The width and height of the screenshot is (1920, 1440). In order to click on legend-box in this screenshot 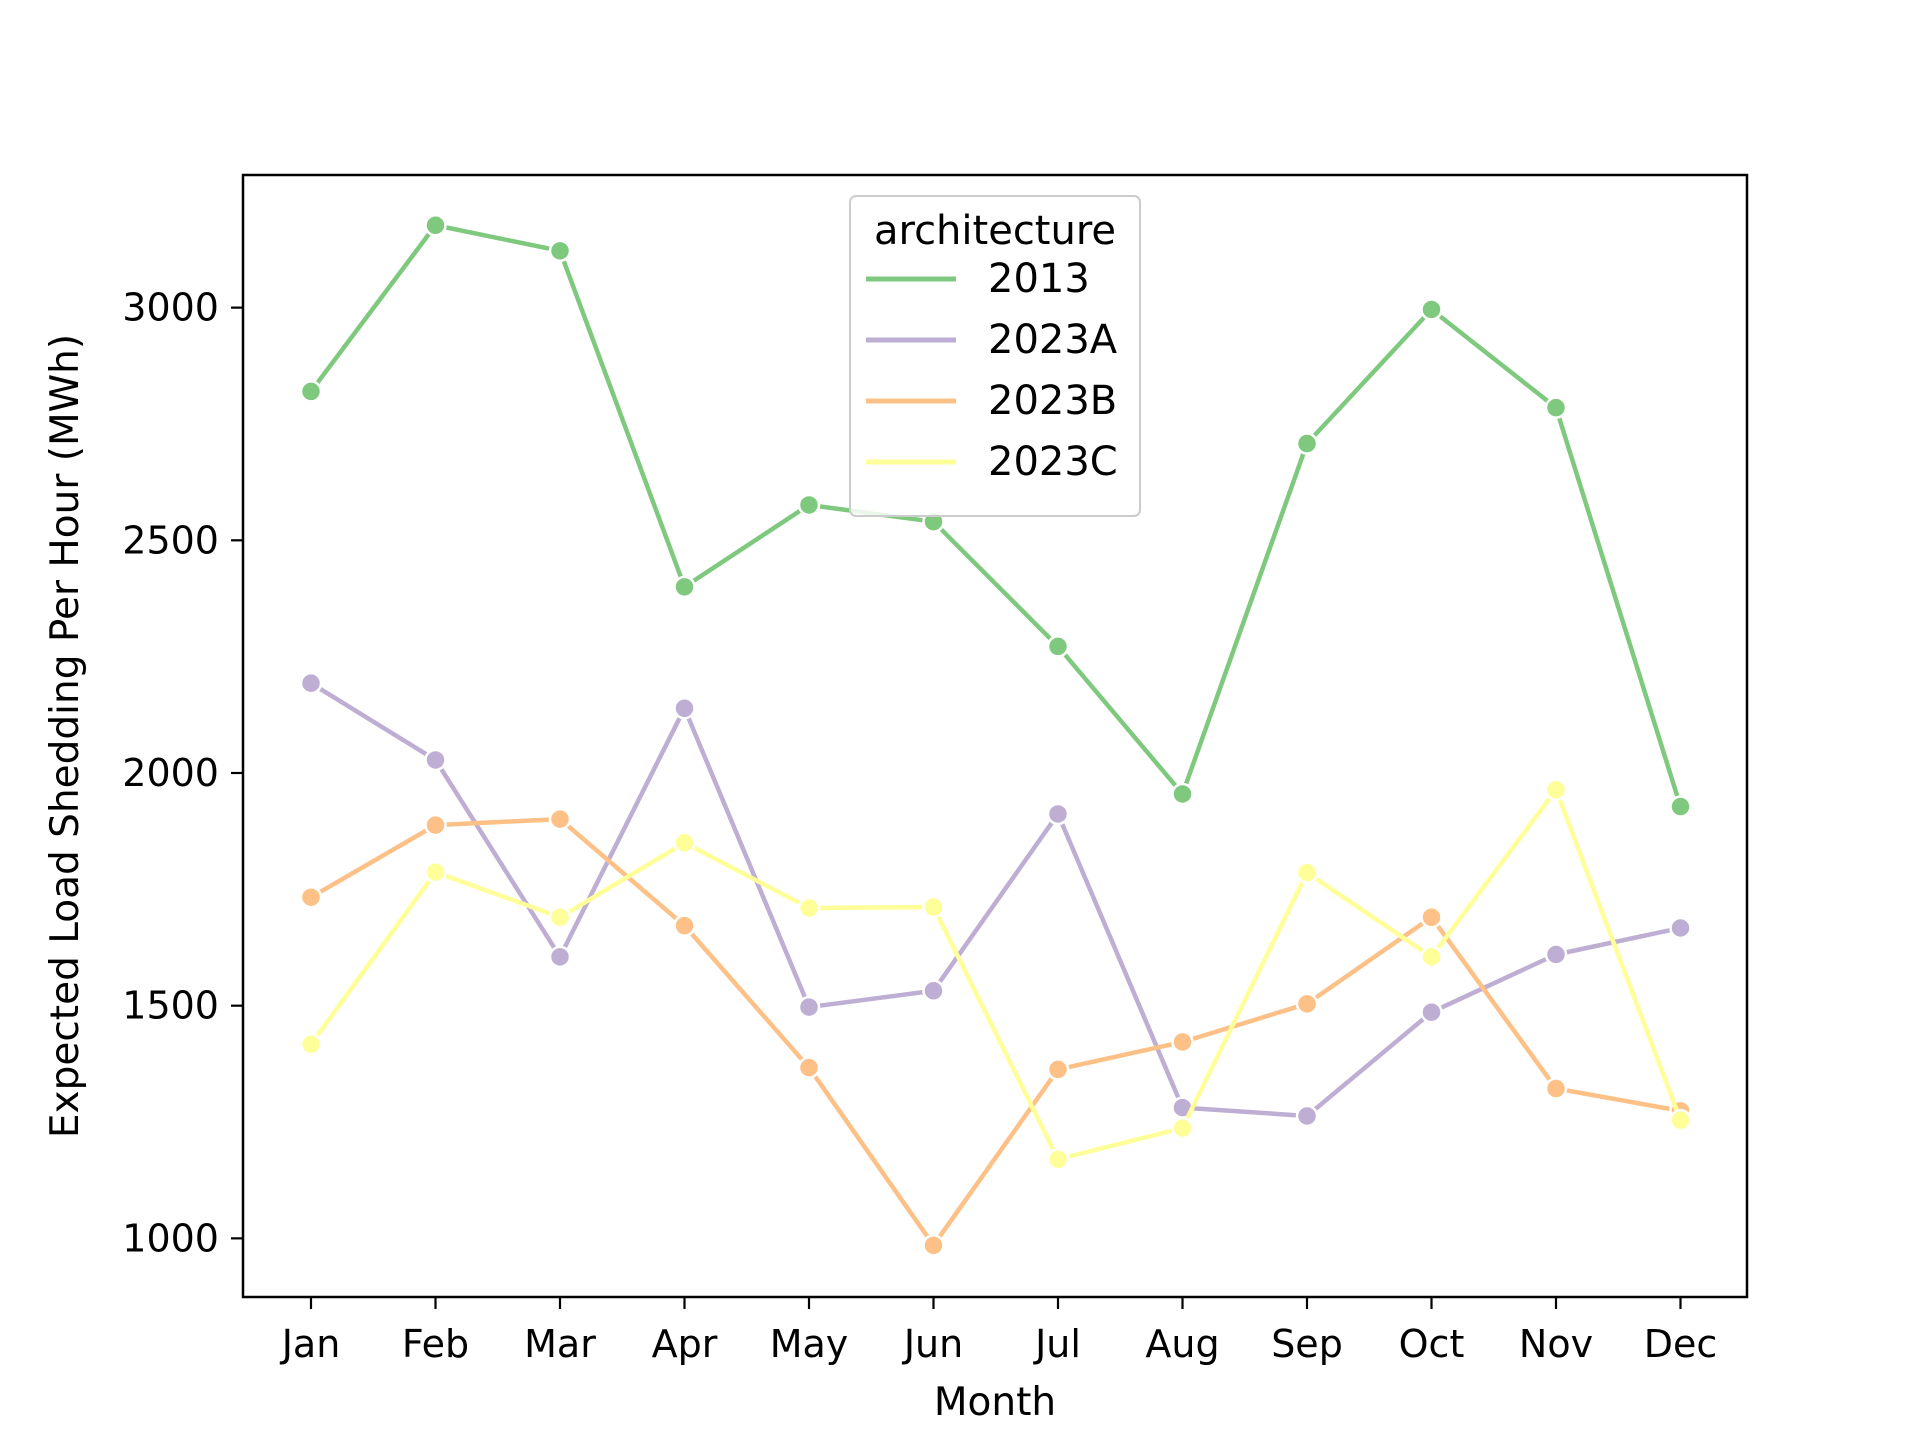, I will do `click(995, 356)`.